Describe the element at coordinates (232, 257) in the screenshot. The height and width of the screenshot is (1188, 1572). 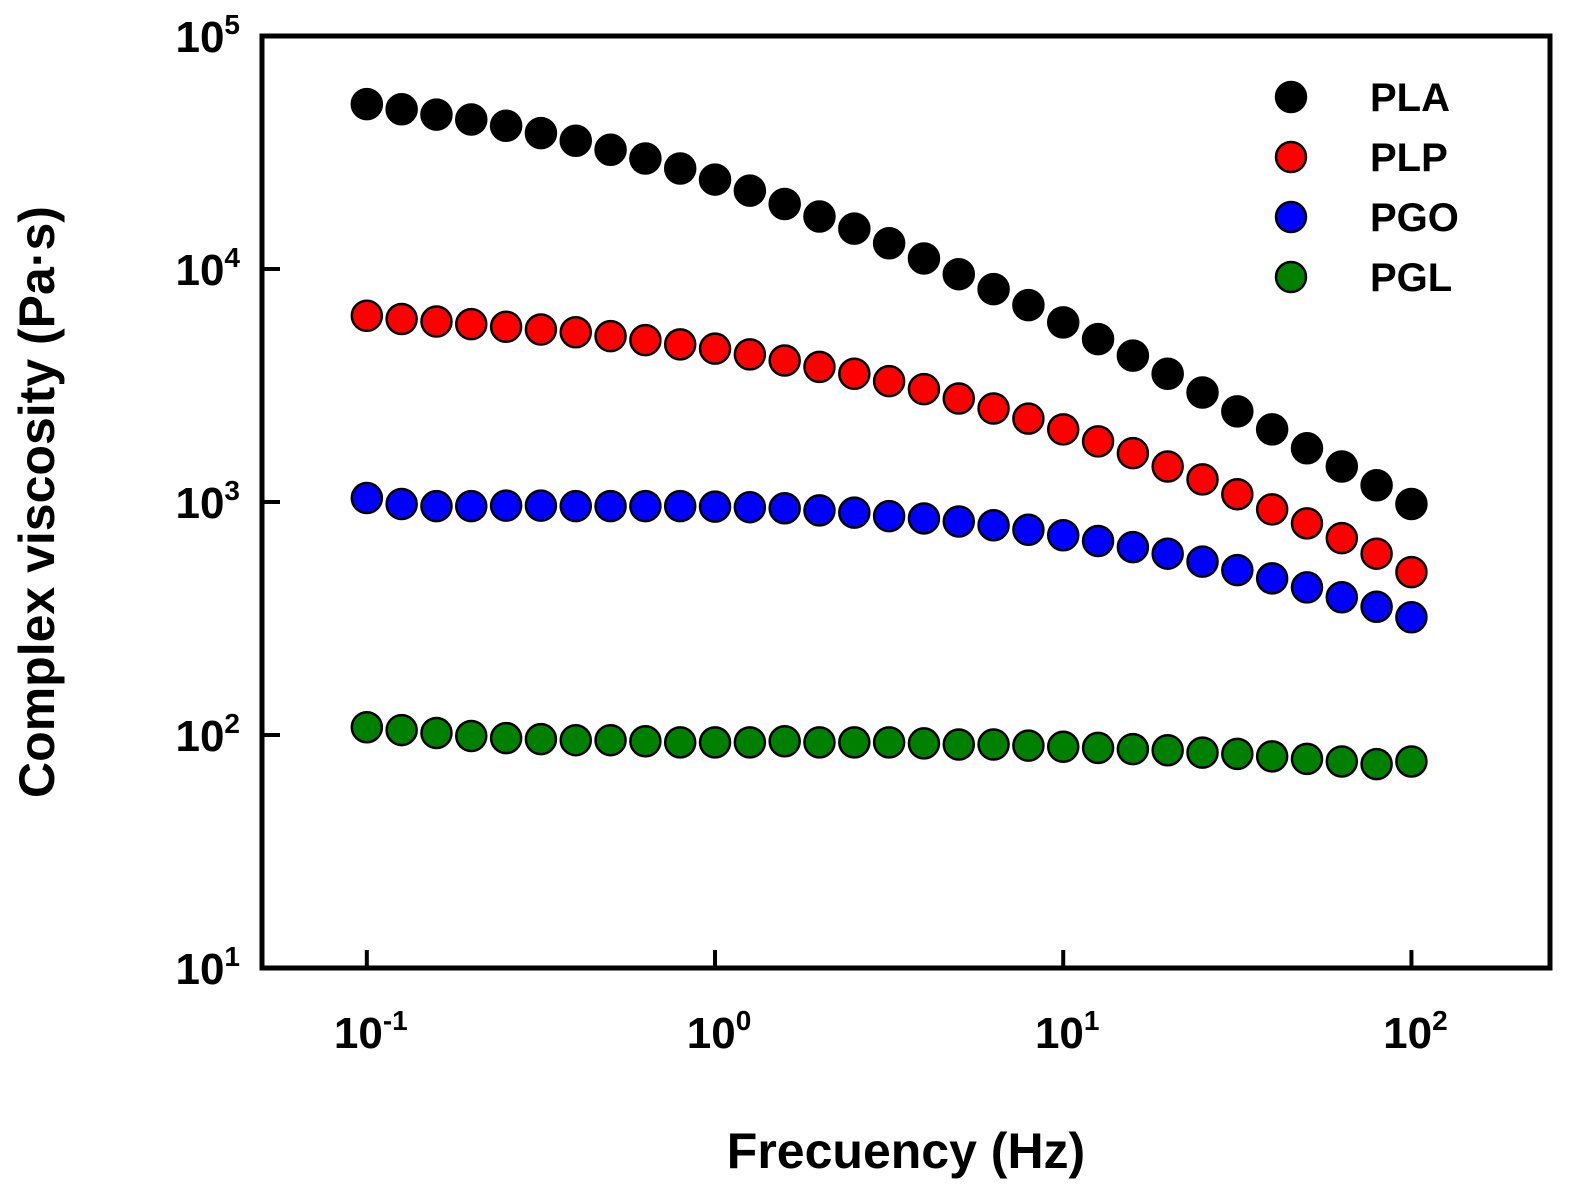
I see `y-tick-exponent: 4` at that location.